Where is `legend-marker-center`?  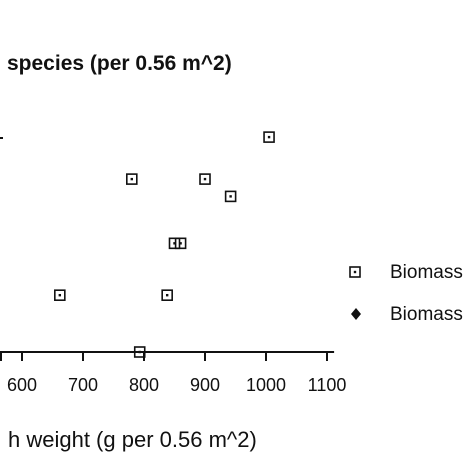
legend-marker-center is located at coordinates (355, 272).